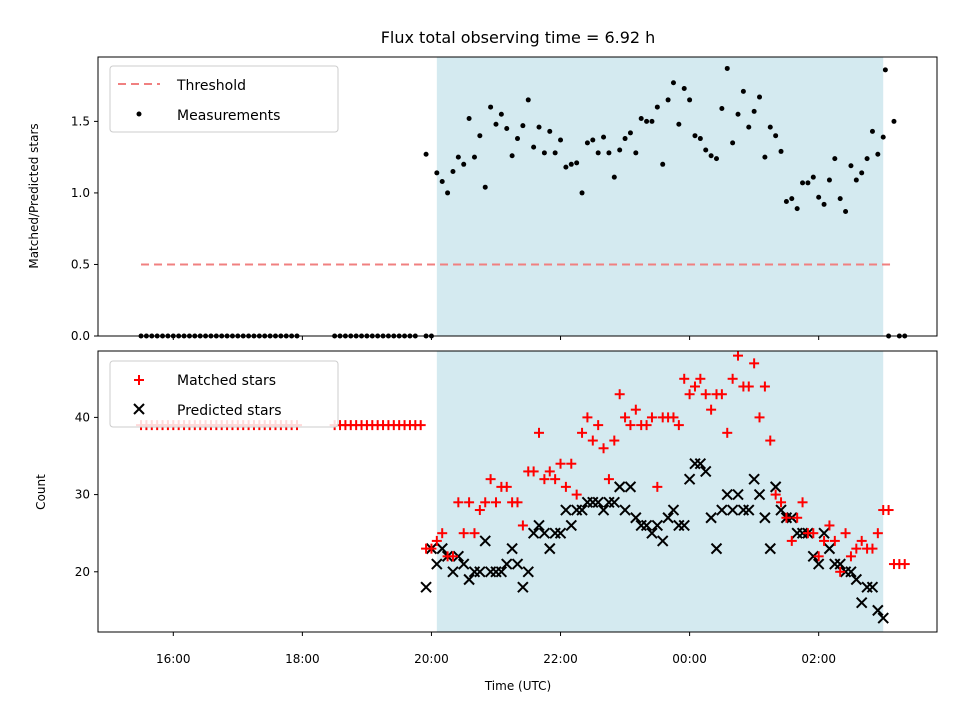 The image size is (960, 720). I want to click on ratio-y-tick-label: 1.5, so click(80, 121).